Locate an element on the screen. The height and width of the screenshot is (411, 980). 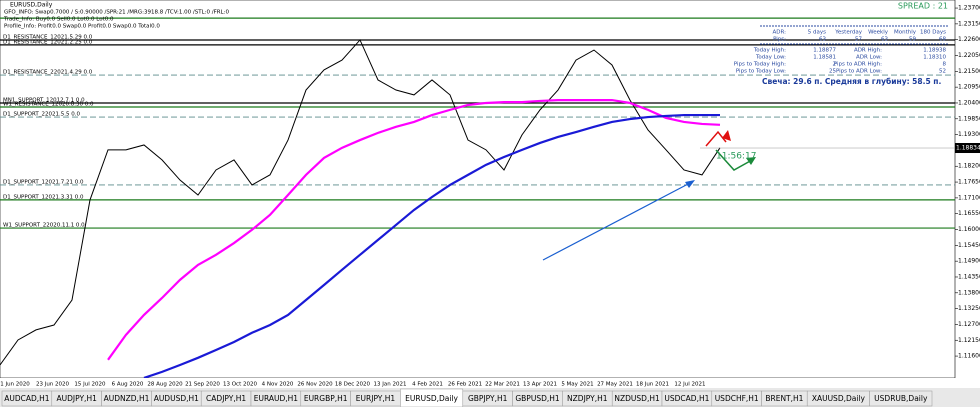
tab-label: USDCHF,H1 is located at coordinates (737, 398).